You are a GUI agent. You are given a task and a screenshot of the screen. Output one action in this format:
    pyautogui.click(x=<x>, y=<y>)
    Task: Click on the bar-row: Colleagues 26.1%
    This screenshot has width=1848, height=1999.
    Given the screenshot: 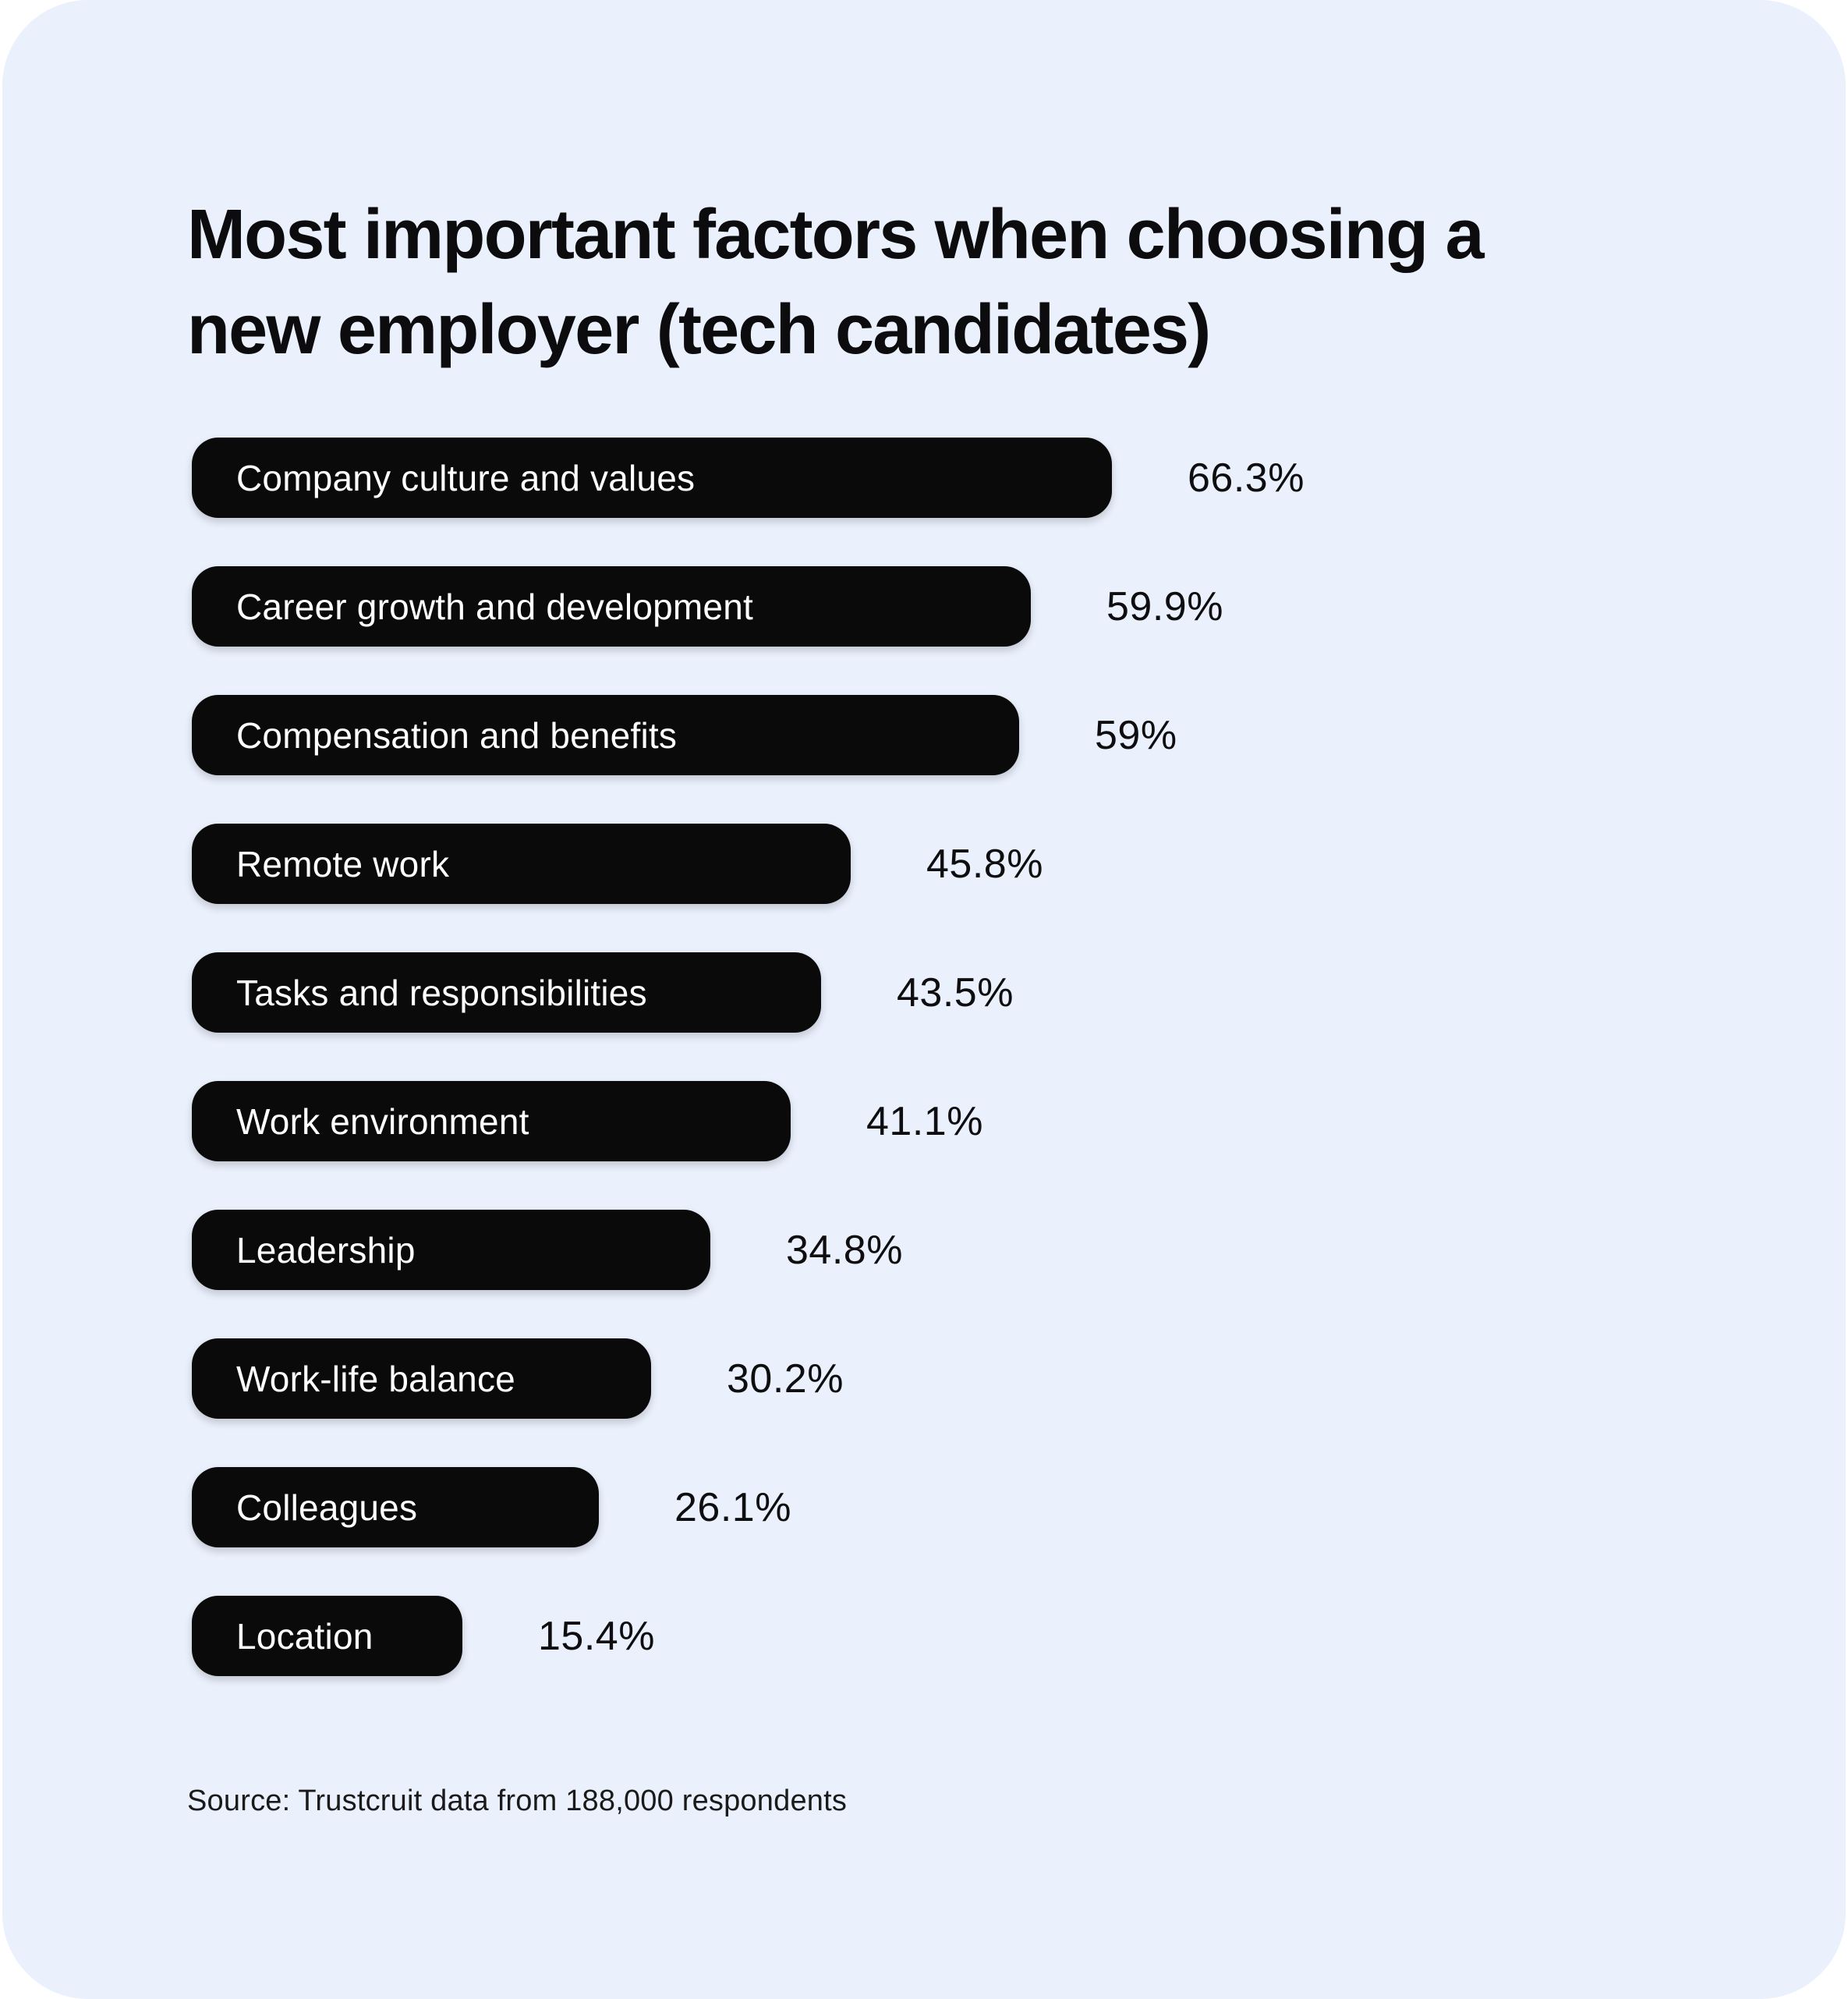 What is the action you would take?
    pyautogui.click(x=492, y=1507)
    